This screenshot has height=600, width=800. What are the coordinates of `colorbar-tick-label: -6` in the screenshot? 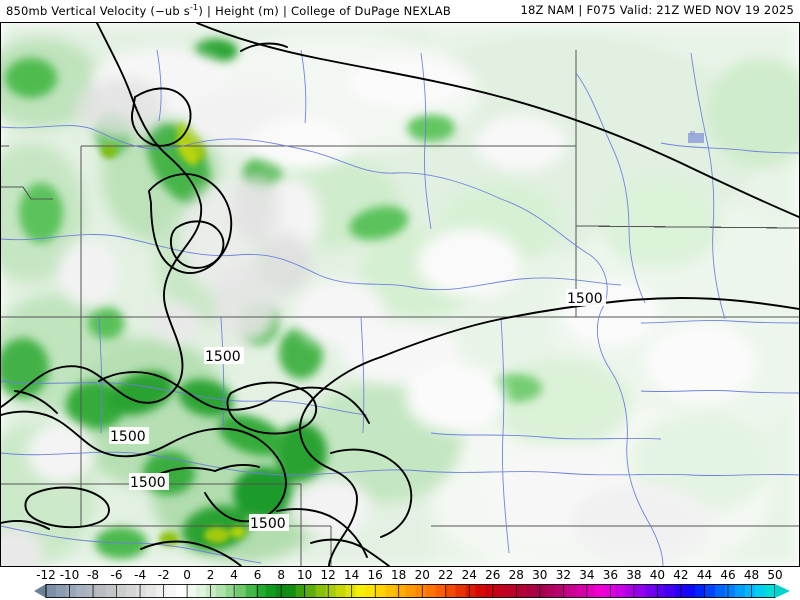 It's located at (116, 575).